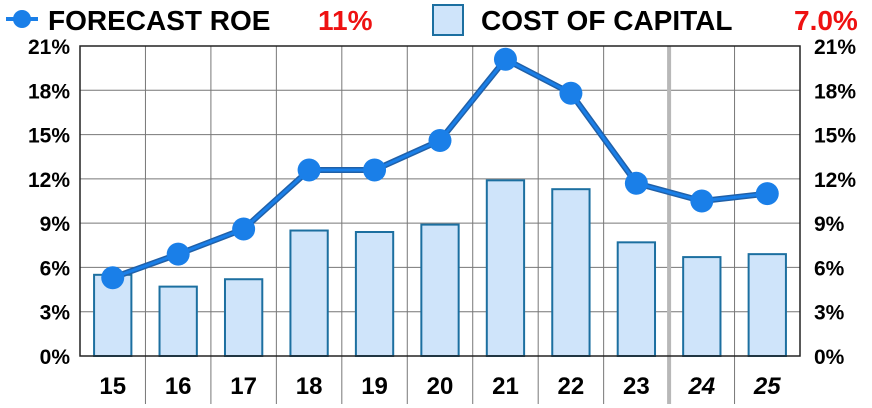  I want to click on y-tick-label-right: 15%, so click(835, 136).